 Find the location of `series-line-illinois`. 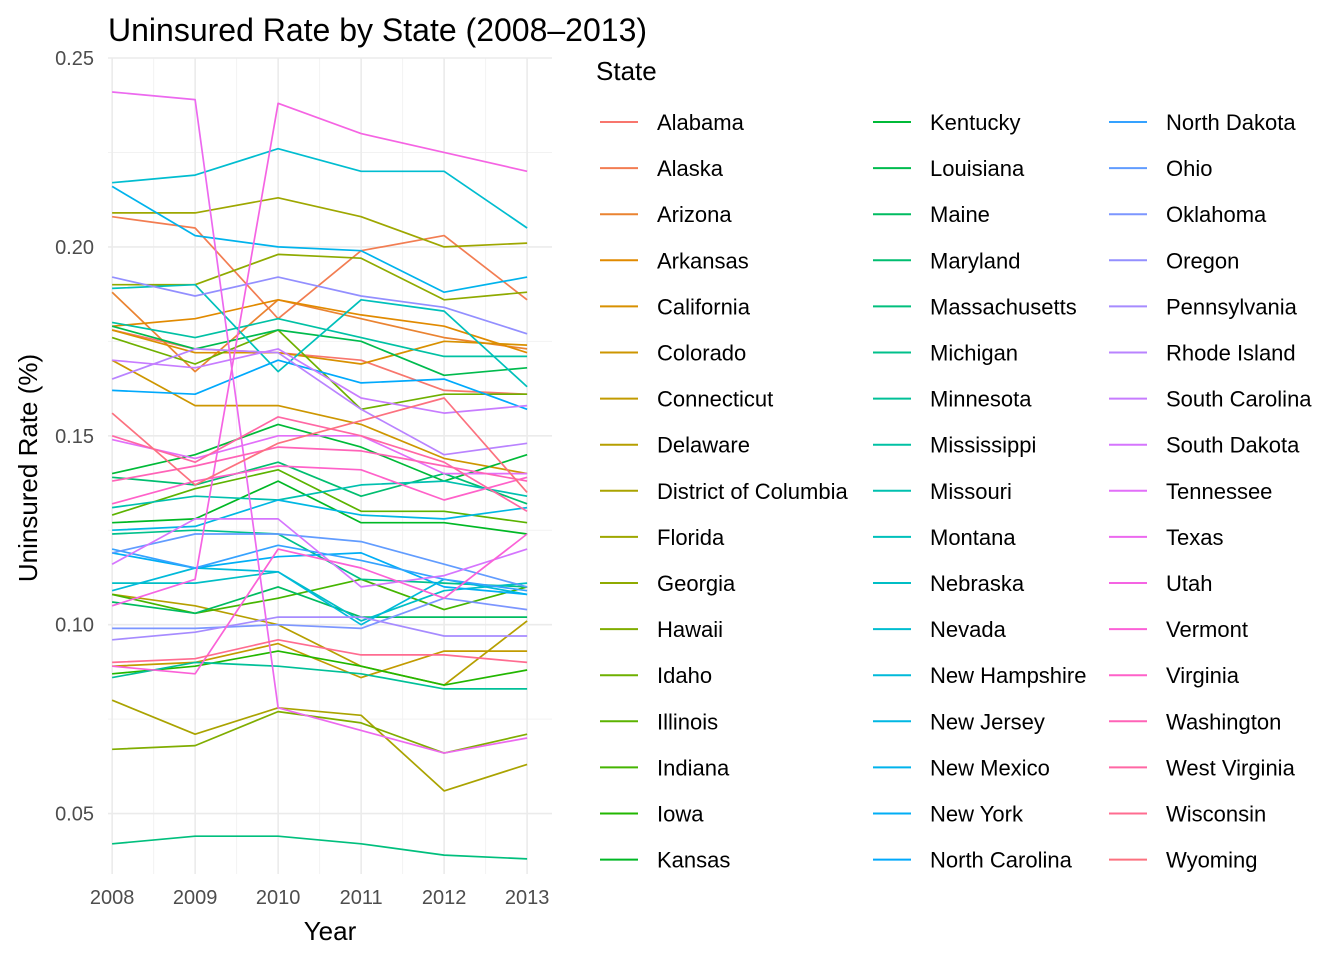

series-line-illinois is located at coordinates (319, 496).